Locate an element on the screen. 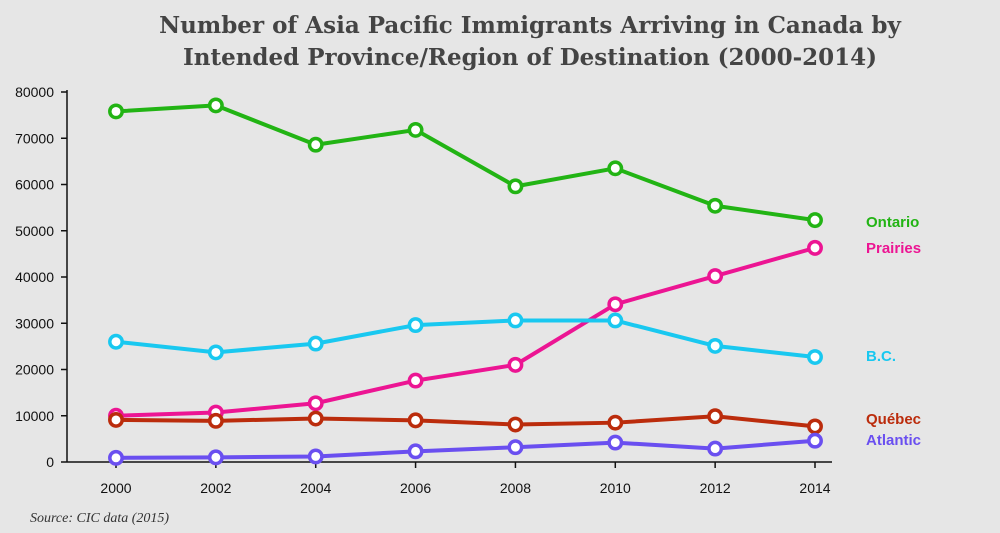  x-tick-label: 2004 is located at coordinates (315, 488).